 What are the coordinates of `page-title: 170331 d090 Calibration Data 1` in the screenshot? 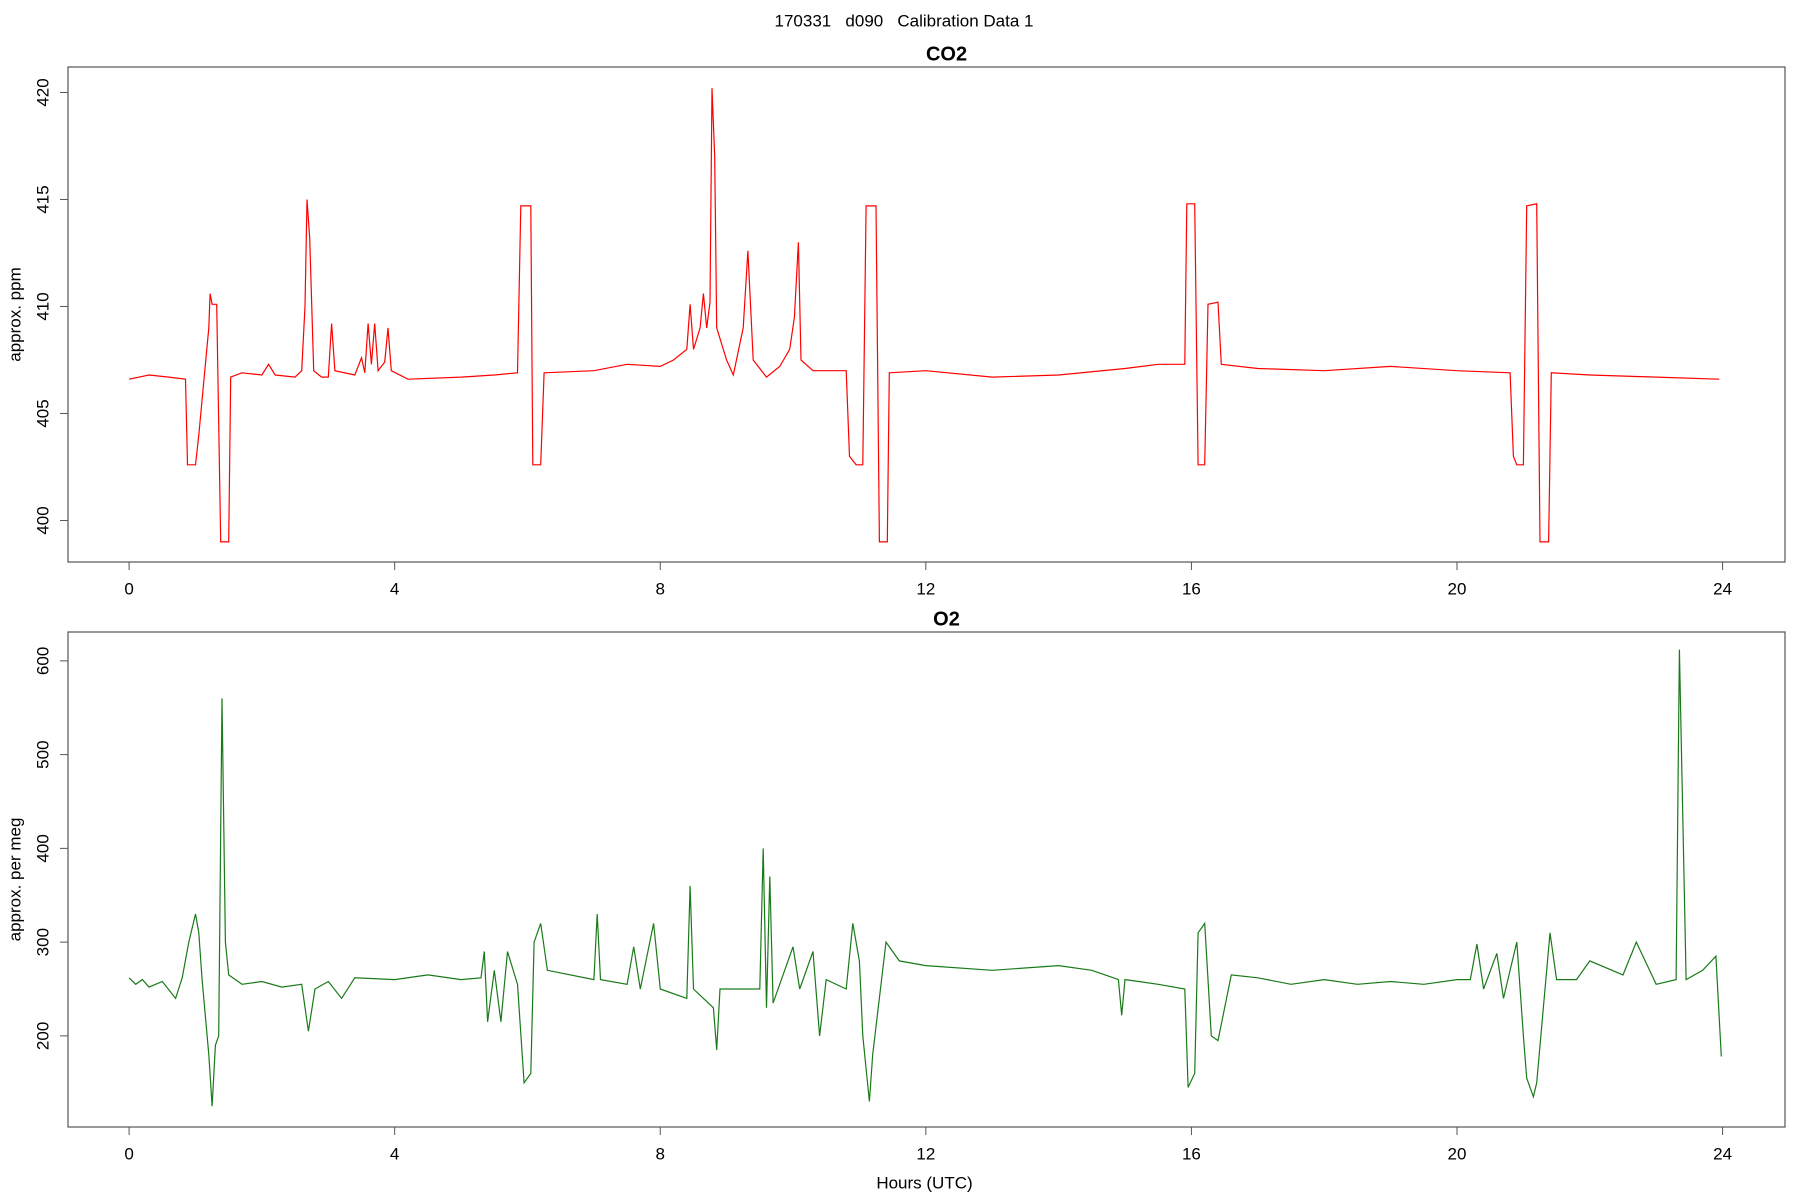 It's located at (904, 20).